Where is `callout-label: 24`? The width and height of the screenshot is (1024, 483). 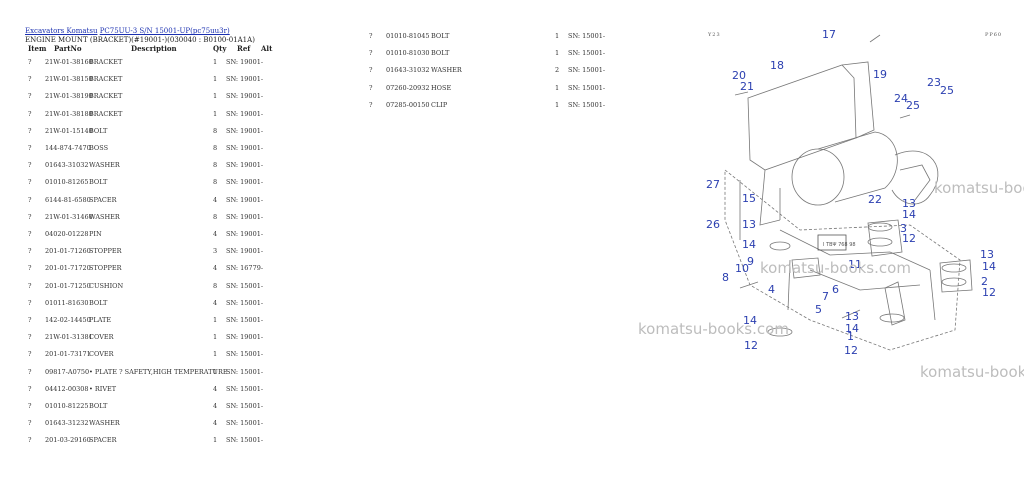
callout-label: 24 is located at coordinates (901, 98).